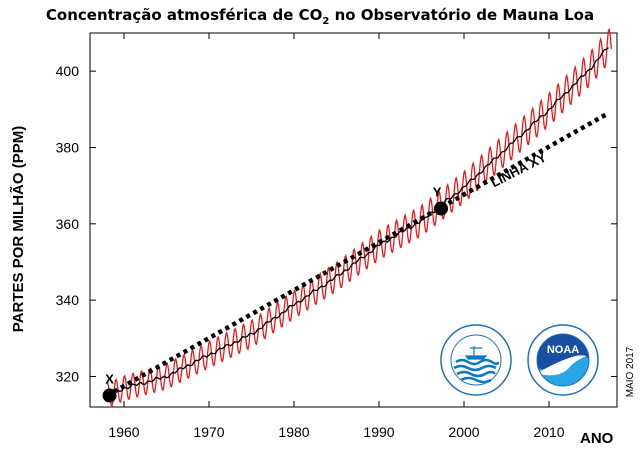 This screenshot has width=640, height=450. Describe the element at coordinates (18, 229) in the screenshot. I see `y-axis-label: PARTES POR MILHÃO (PPM)` at that location.